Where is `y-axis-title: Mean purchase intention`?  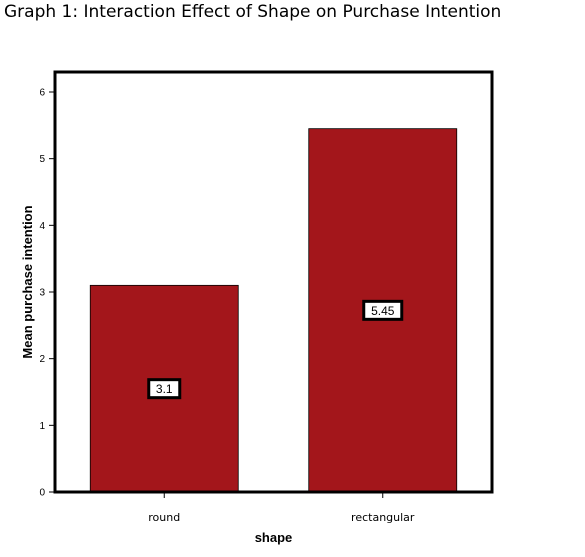 y-axis-title: Mean purchase intention is located at coordinates (27, 281).